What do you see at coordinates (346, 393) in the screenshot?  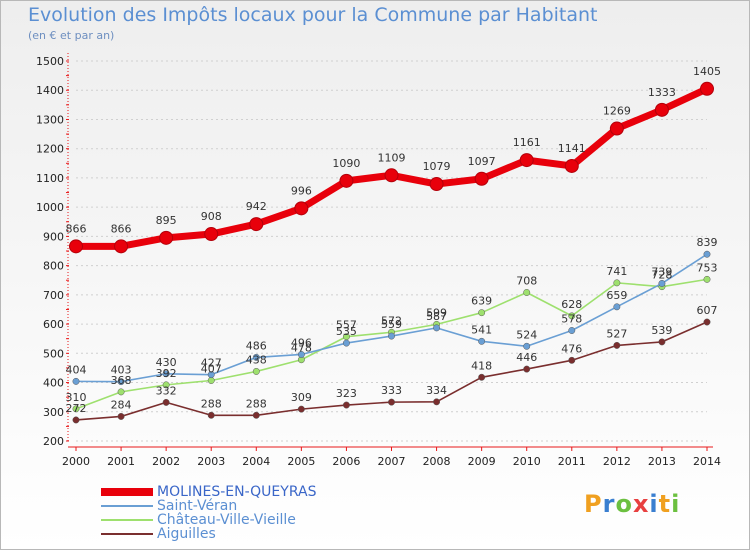 I see `data-label: 323` at bounding box center [346, 393].